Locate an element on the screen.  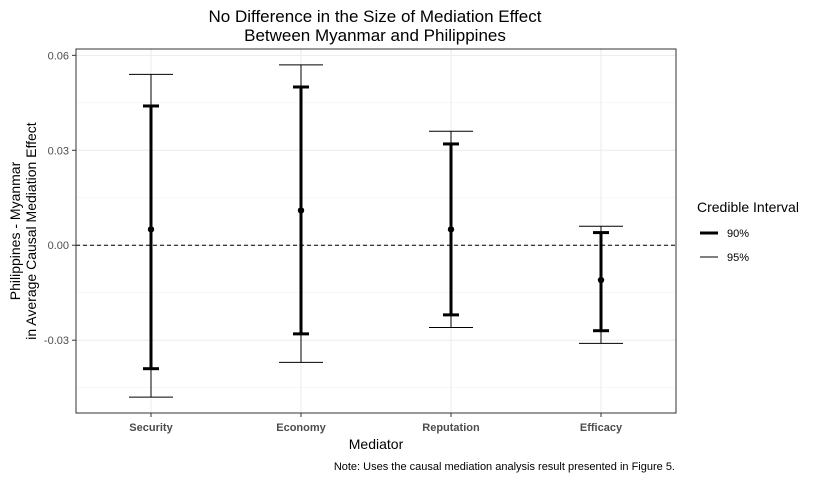
legend-label-90: 90% is located at coordinates (738, 234).